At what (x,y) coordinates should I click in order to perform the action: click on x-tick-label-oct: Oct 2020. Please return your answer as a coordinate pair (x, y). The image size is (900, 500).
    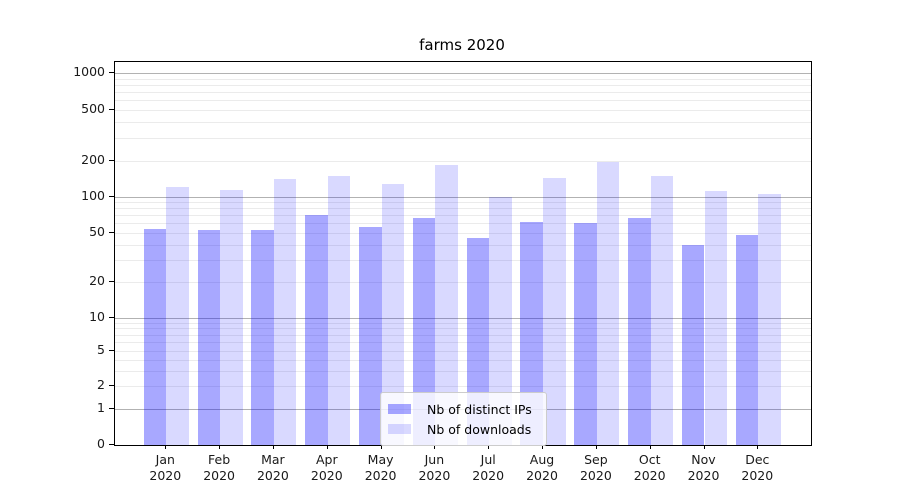
    Looking at the image, I should click on (649, 467).